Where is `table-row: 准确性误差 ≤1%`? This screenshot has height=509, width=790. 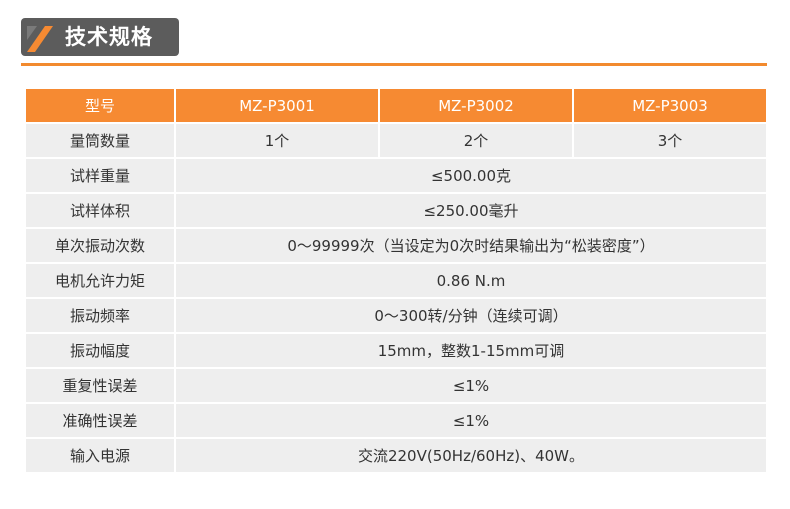
table-row: 准确性误差 ≤1% is located at coordinates (396, 420).